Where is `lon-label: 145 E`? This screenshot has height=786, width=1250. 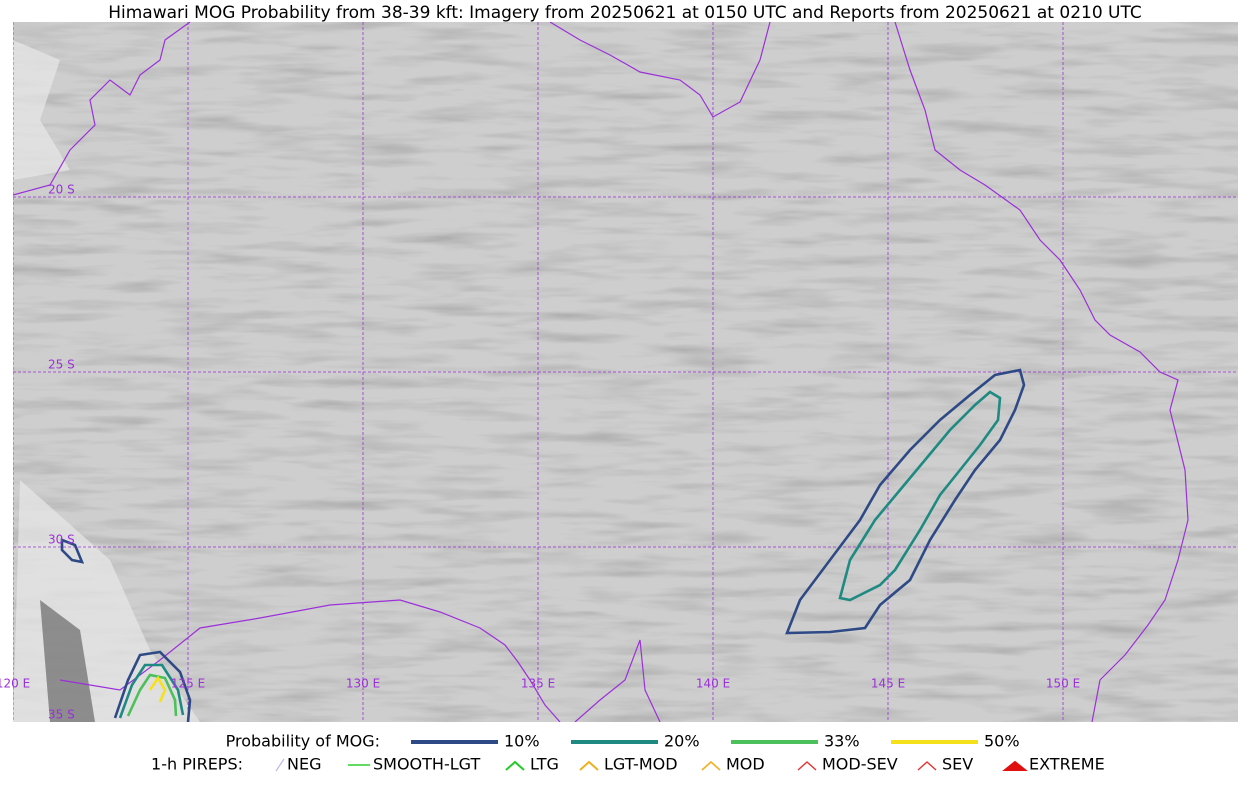 lon-label: 145 E is located at coordinates (888, 684).